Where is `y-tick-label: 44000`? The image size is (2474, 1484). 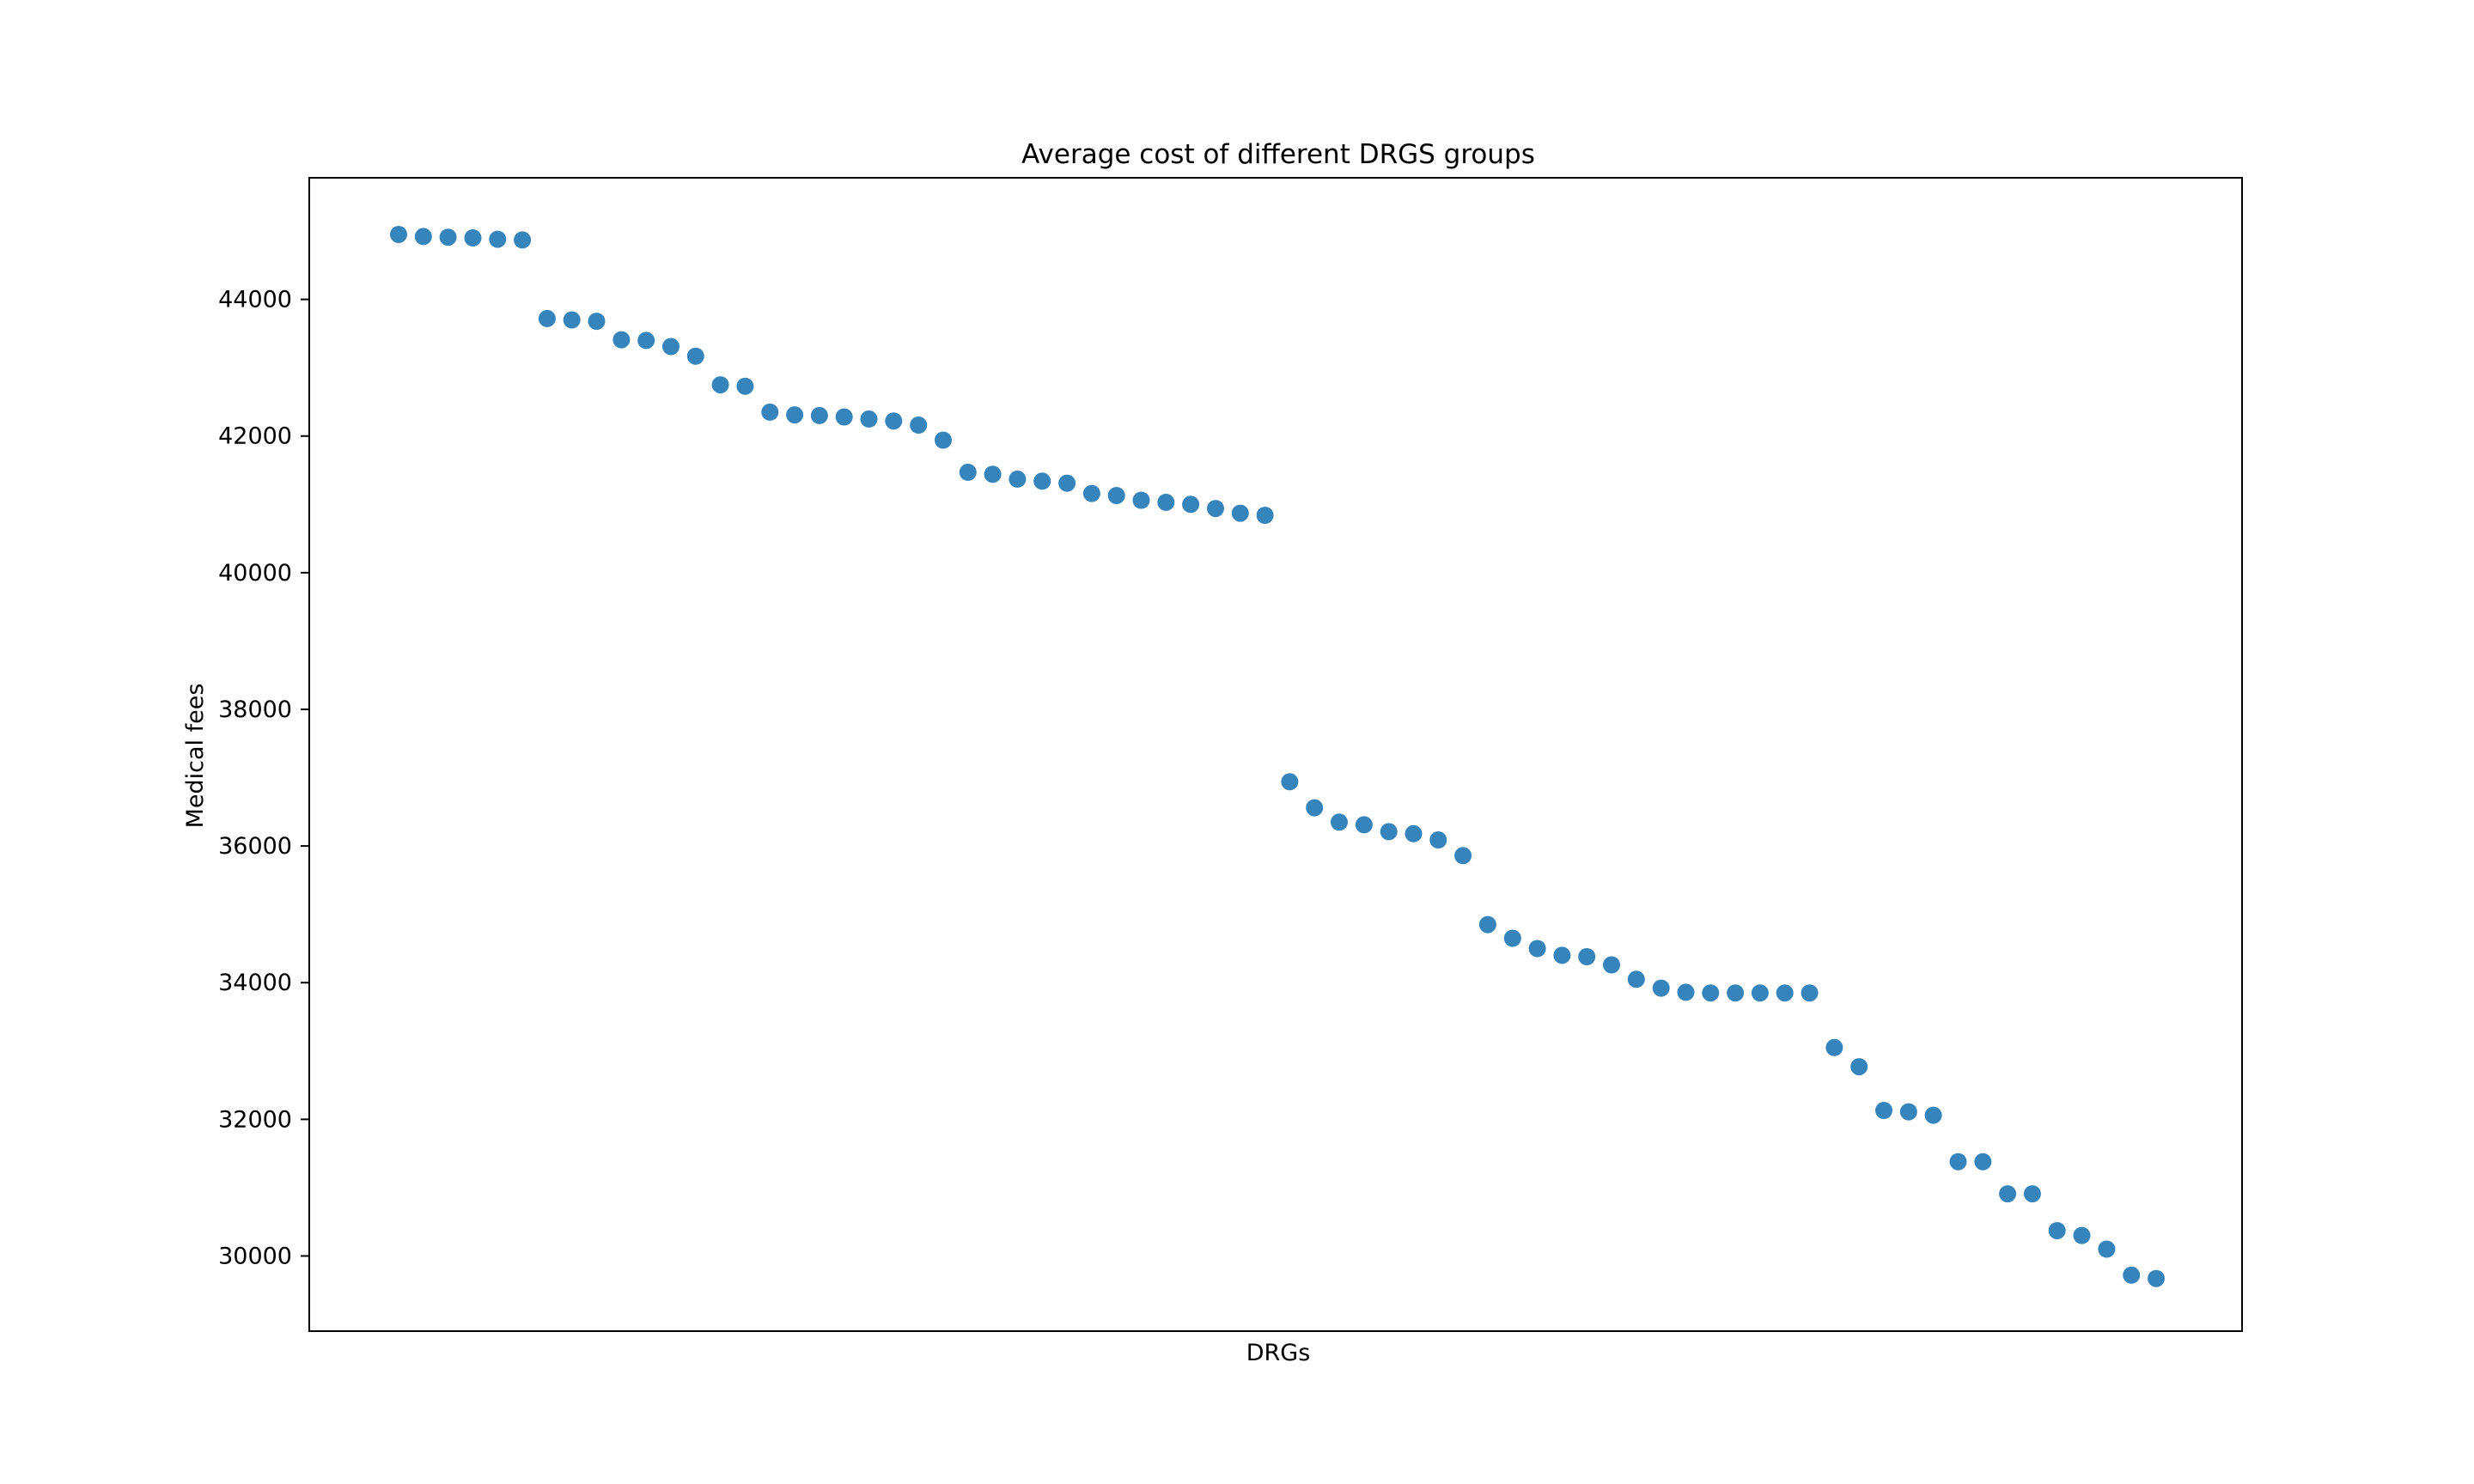
y-tick-label: 44000 is located at coordinates (255, 300).